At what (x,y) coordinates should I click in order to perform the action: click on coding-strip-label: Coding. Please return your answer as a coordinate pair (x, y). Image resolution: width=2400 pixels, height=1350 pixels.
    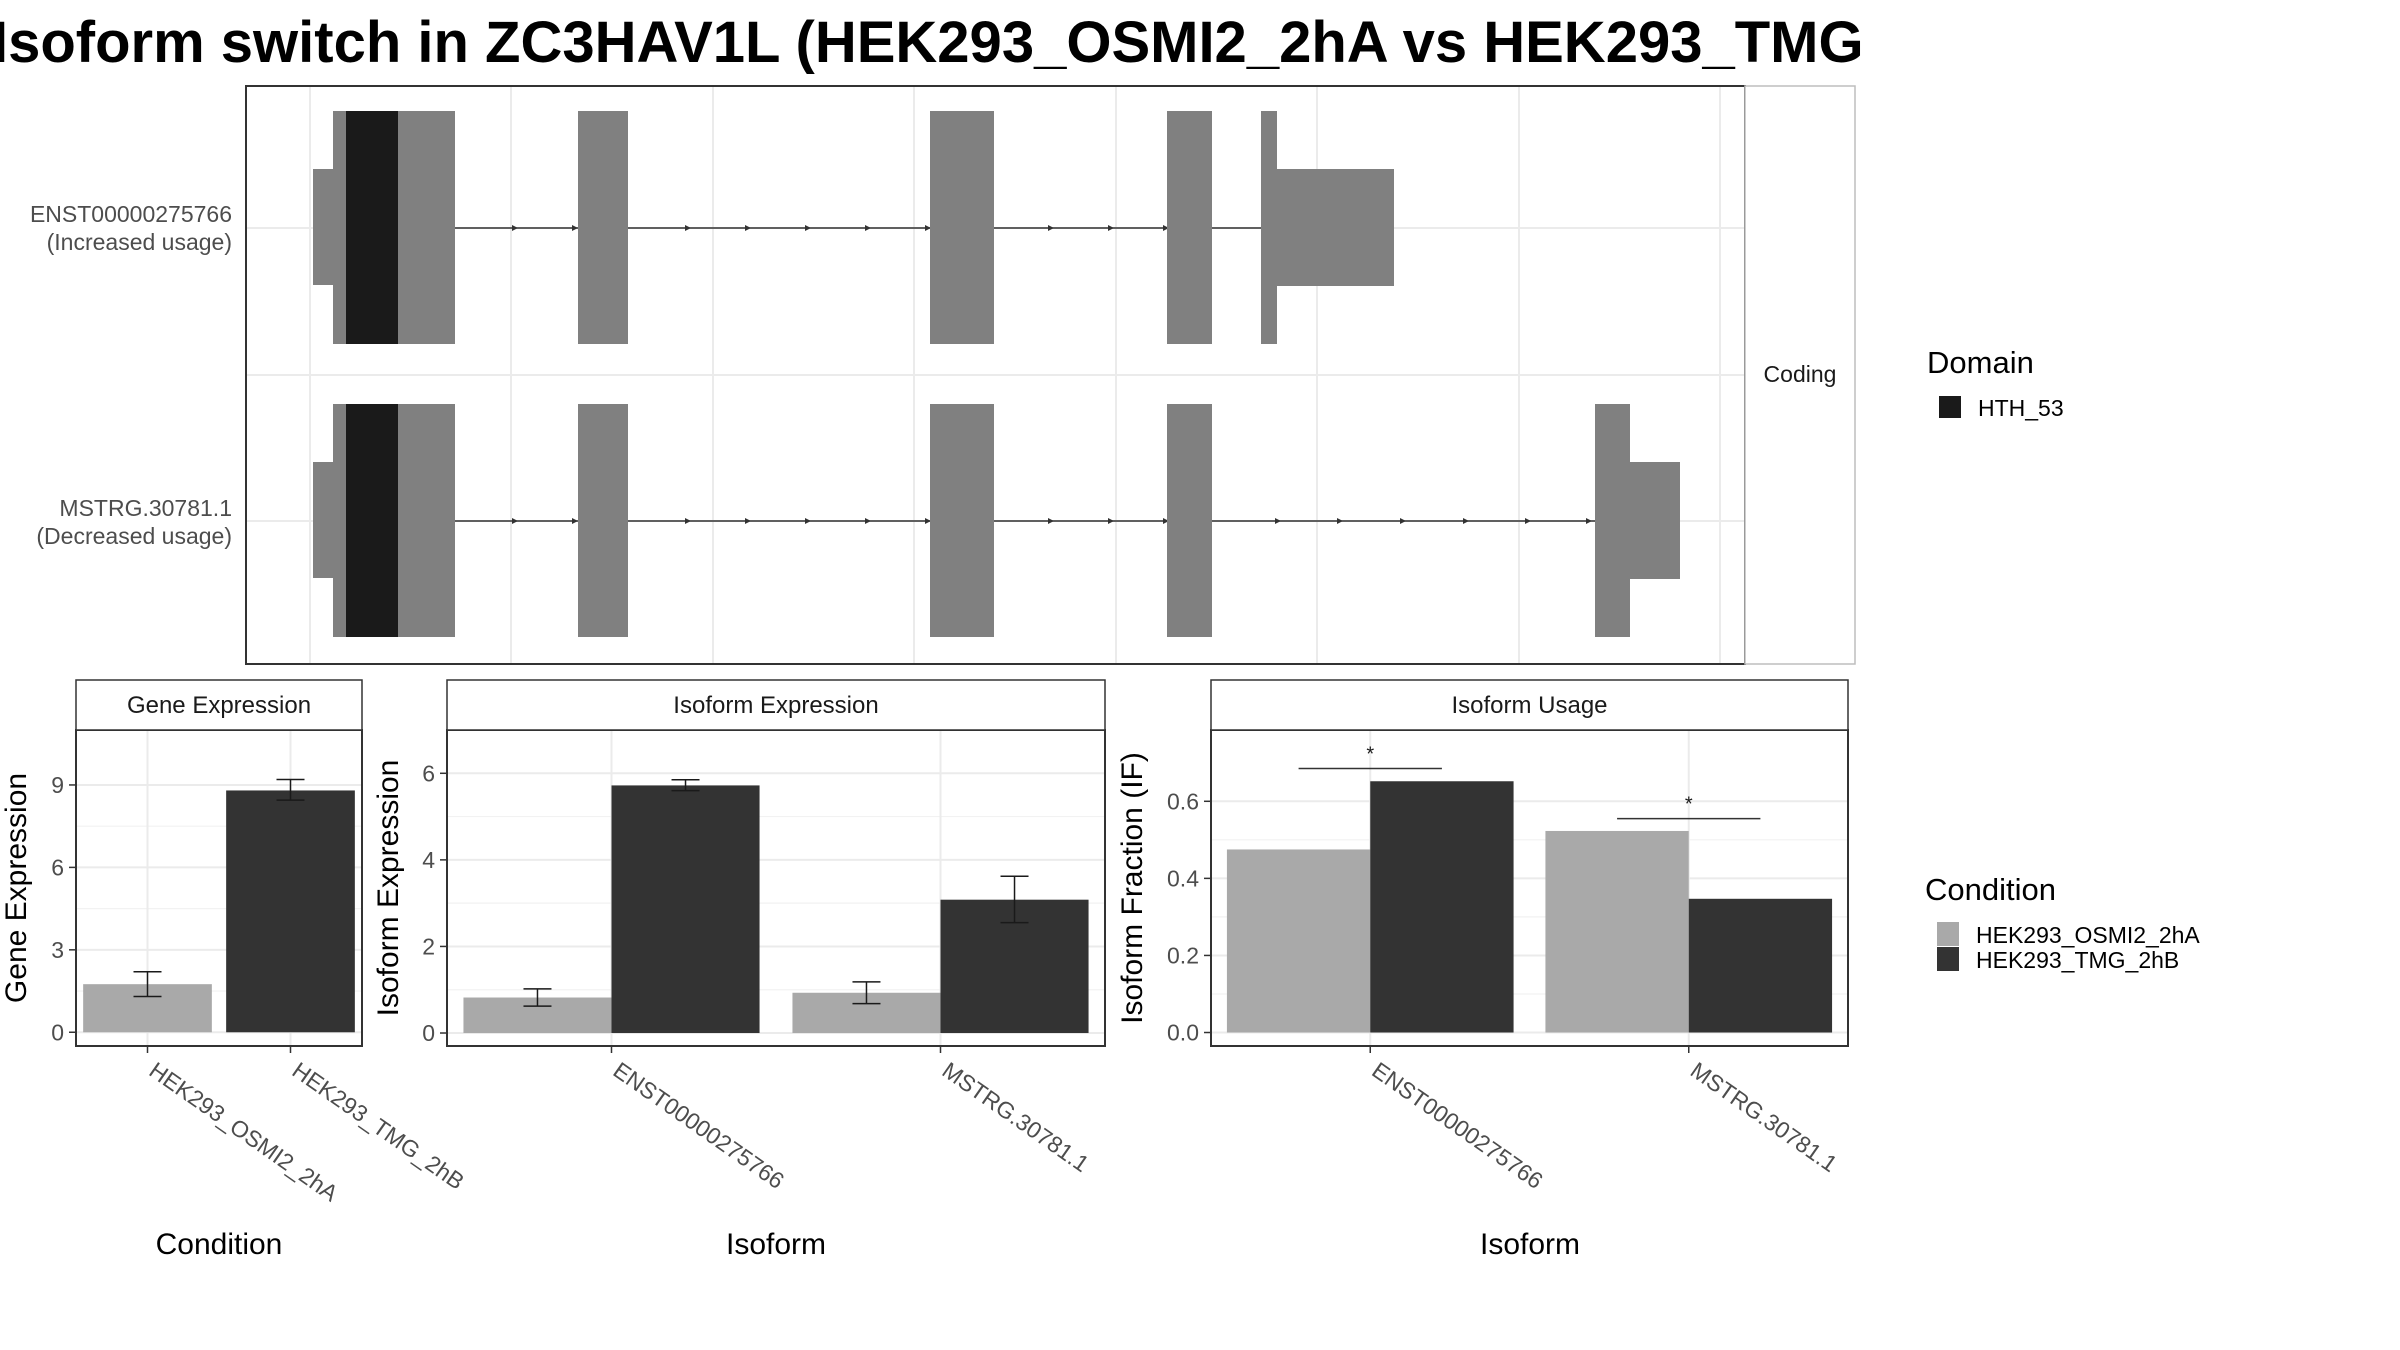
    Looking at the image, I should click on (1800, 374).